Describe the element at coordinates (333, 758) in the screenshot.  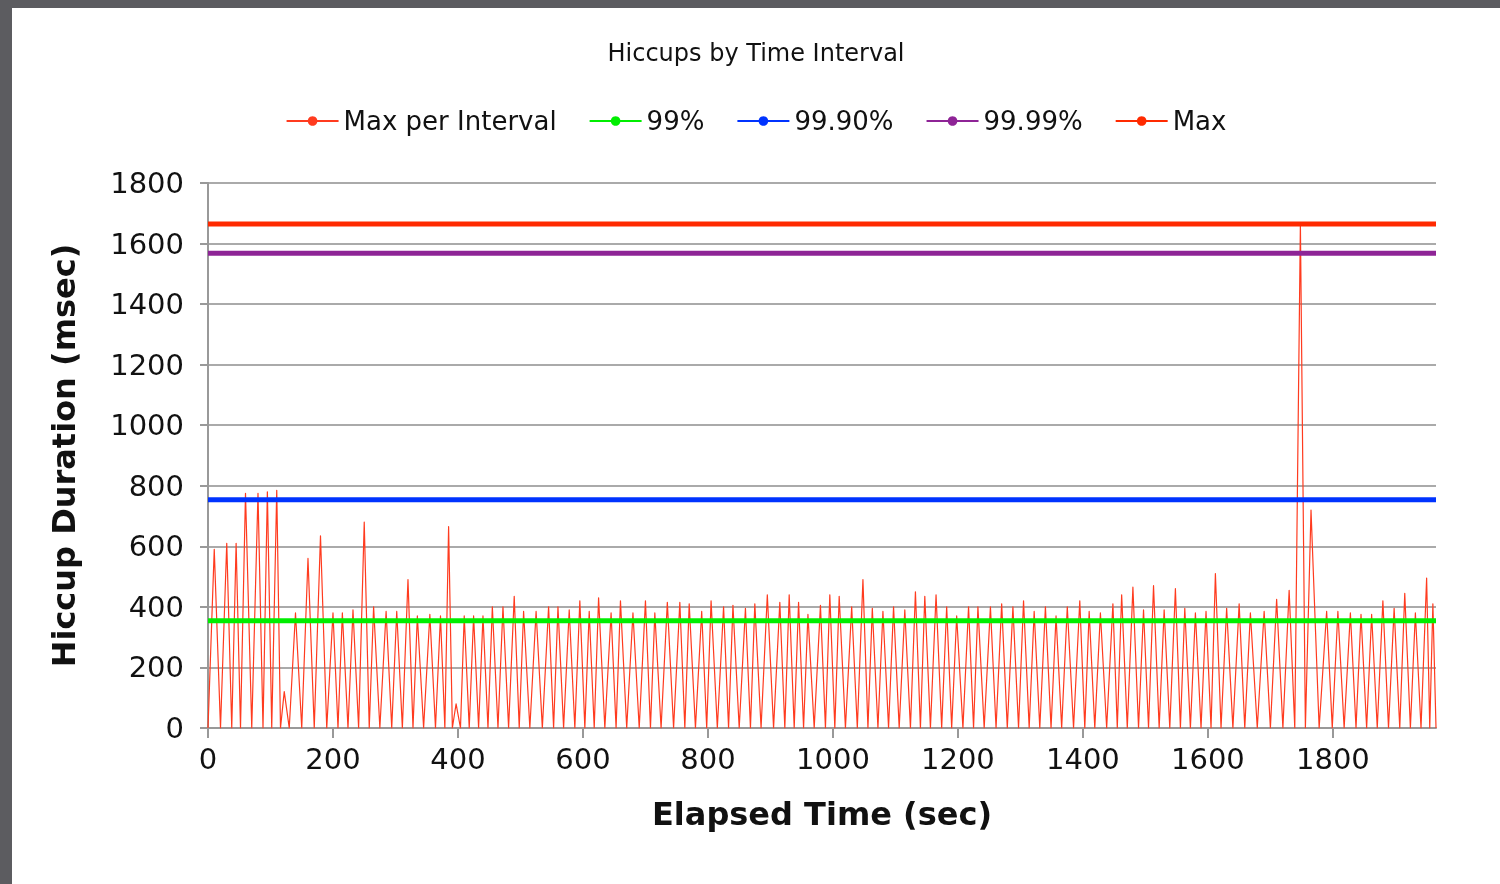
I see `x-tick-label: 200` at that location.